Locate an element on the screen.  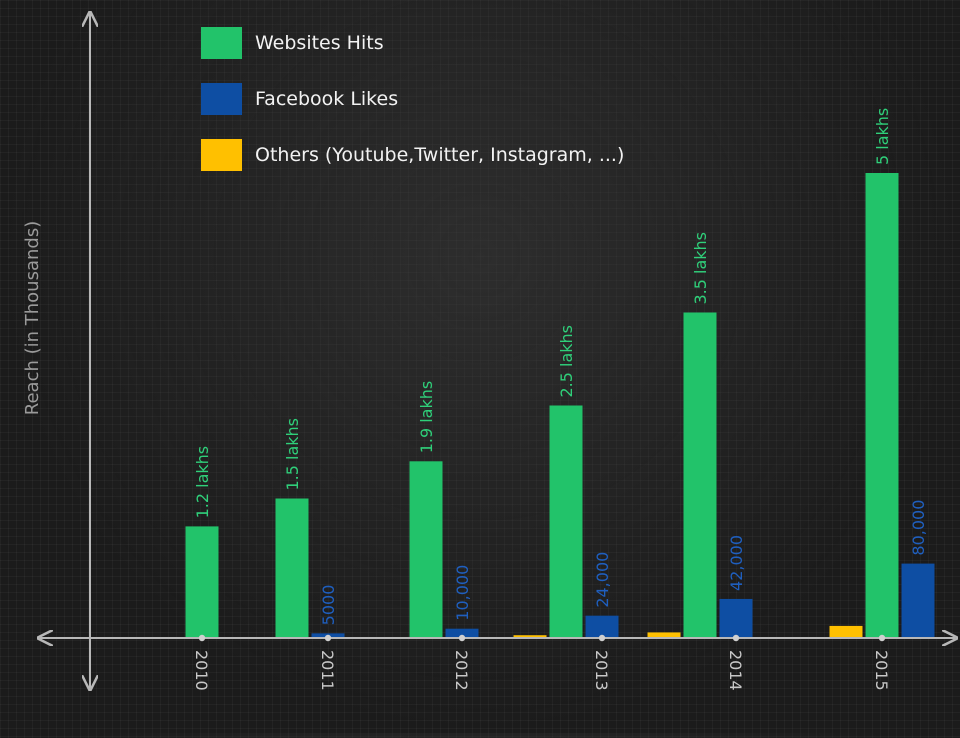
bar-websites-hits-2010 is located at coordinates (202, 582).